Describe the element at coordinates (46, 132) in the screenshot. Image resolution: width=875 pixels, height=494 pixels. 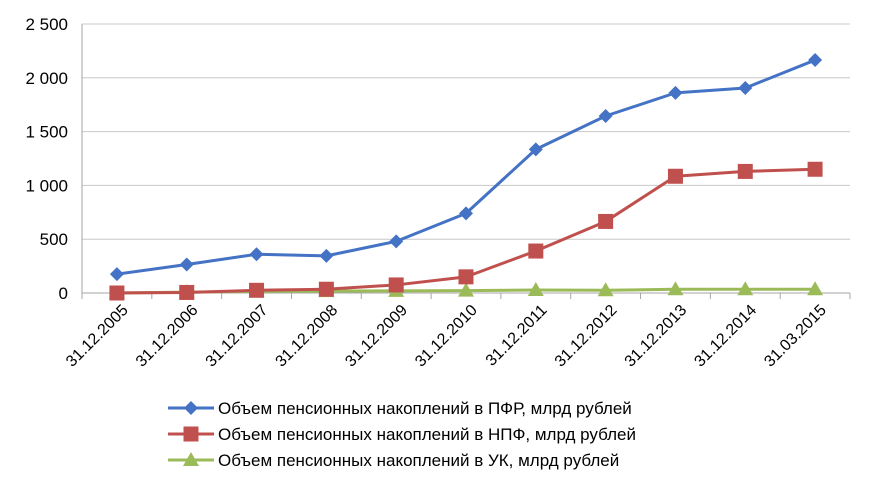
I see `y-tick-label: 1 500` at that location.